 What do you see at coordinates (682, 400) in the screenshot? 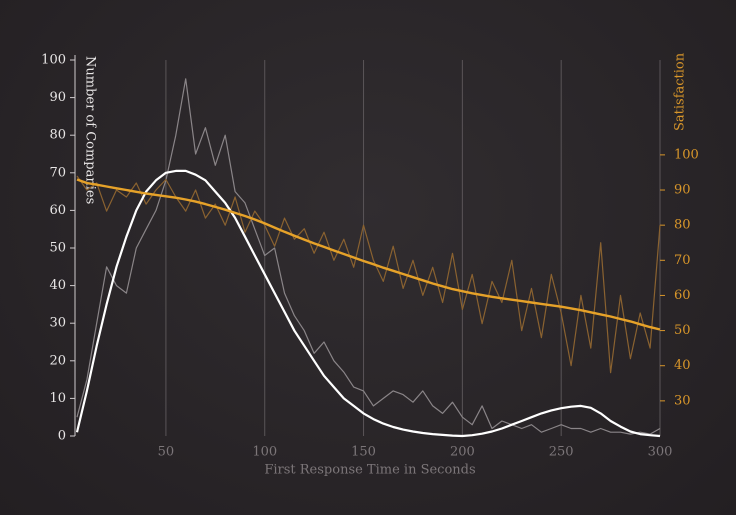
I see `y2-tick-label: 30` at bounding box center [682, 400].